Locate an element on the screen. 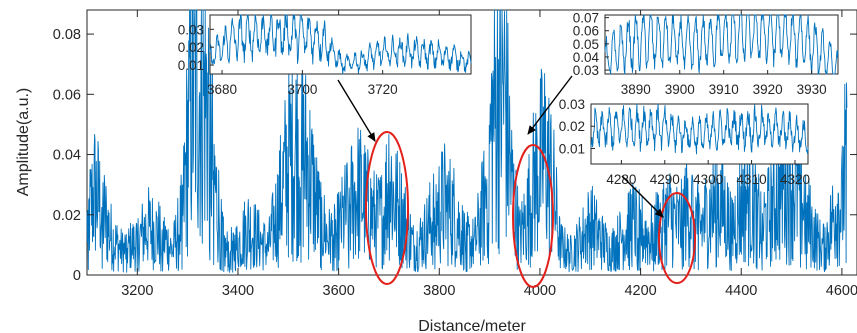 The width and height of the screenshot is (857, 333). inset-1-x-tick-label: 3700 is located at coordinates (302, 89).